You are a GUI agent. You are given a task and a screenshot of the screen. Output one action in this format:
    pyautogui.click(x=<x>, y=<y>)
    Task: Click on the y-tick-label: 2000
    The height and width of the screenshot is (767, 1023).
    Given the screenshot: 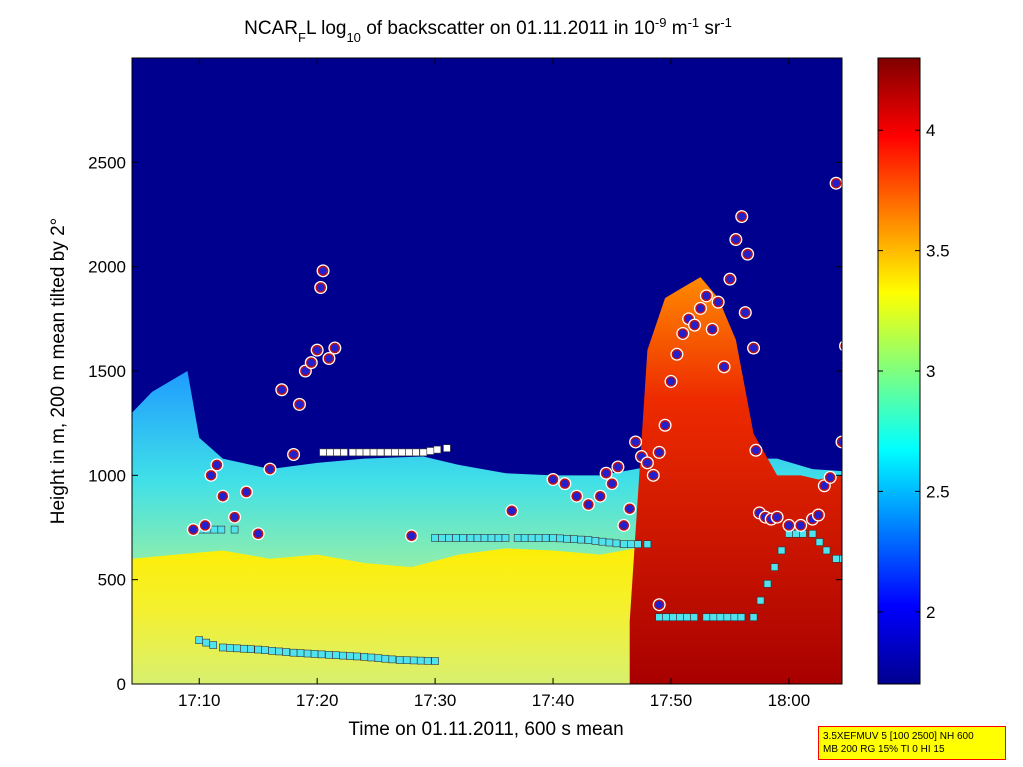 What is the action you would take?
    pyautogui.click(x=107, y=267)
    